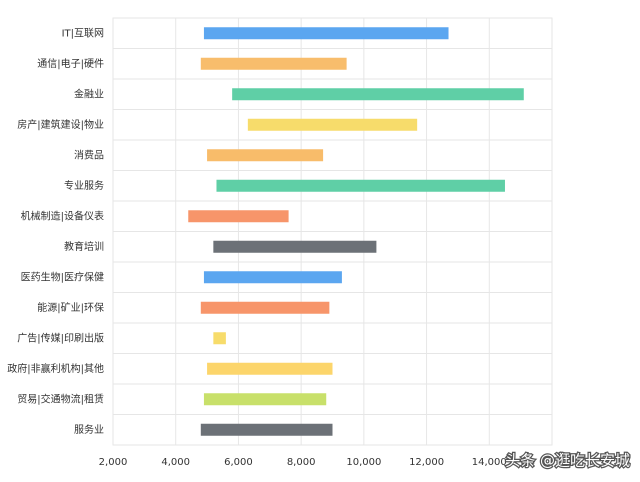 The width and height of the screenshot is (640, 482). Describe the element at coordinates (55, 368) in the screenshot. I see `y-tick-label: 政府|非赢利机构|其他` at that location.